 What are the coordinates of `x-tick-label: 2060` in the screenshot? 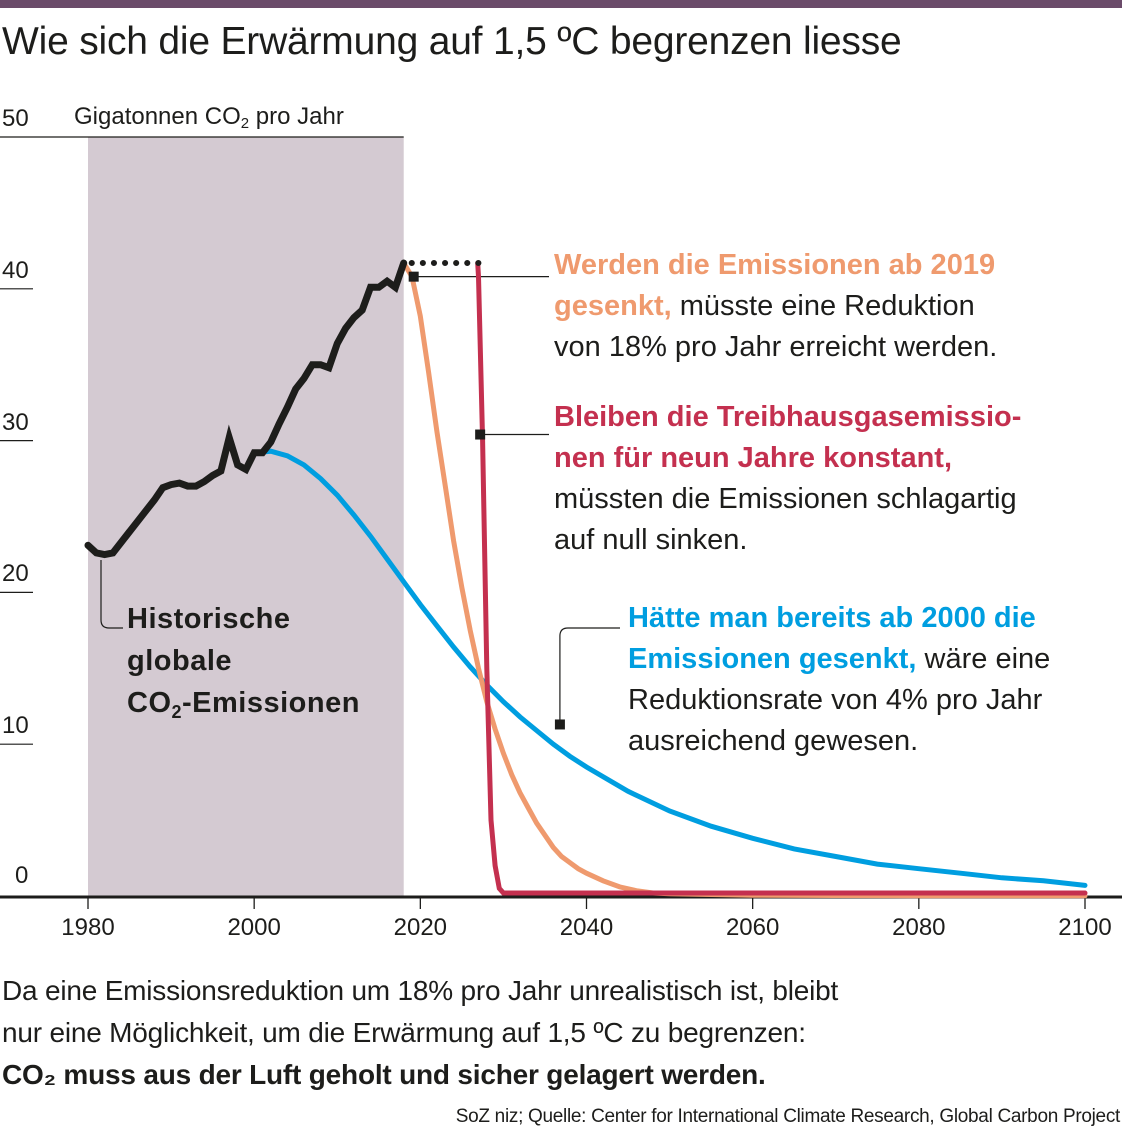 It's located at (752, 927).